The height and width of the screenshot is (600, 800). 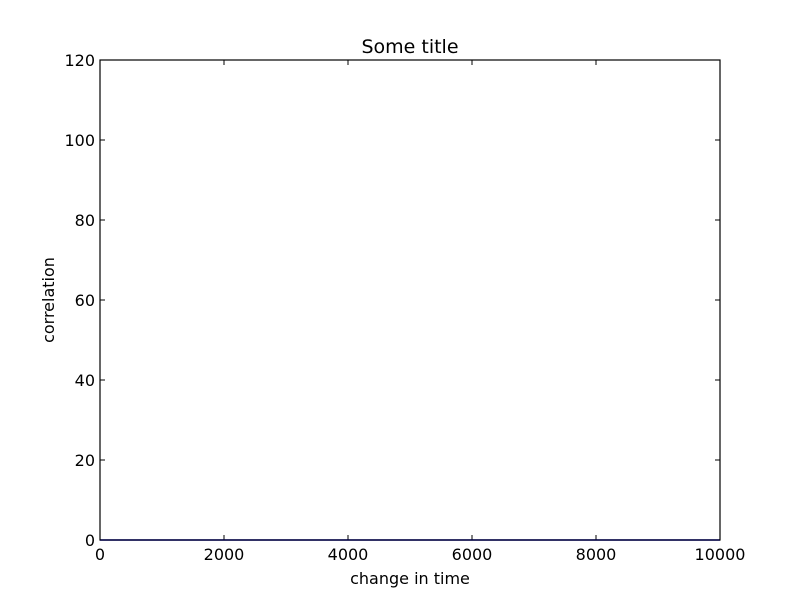 I want to click on x-axis-label: change in time, so click(x=410, y=578).